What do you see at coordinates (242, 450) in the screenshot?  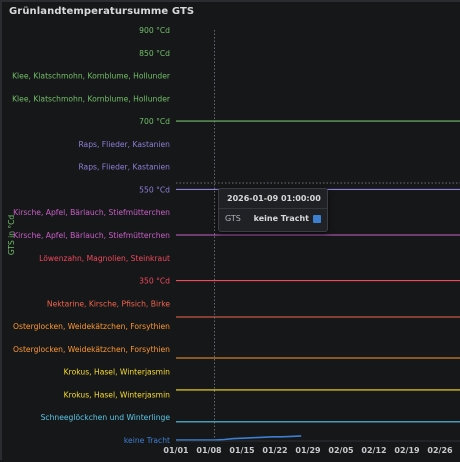 I see `x-tick-label: 01/15` at bounding box center [242, 450].